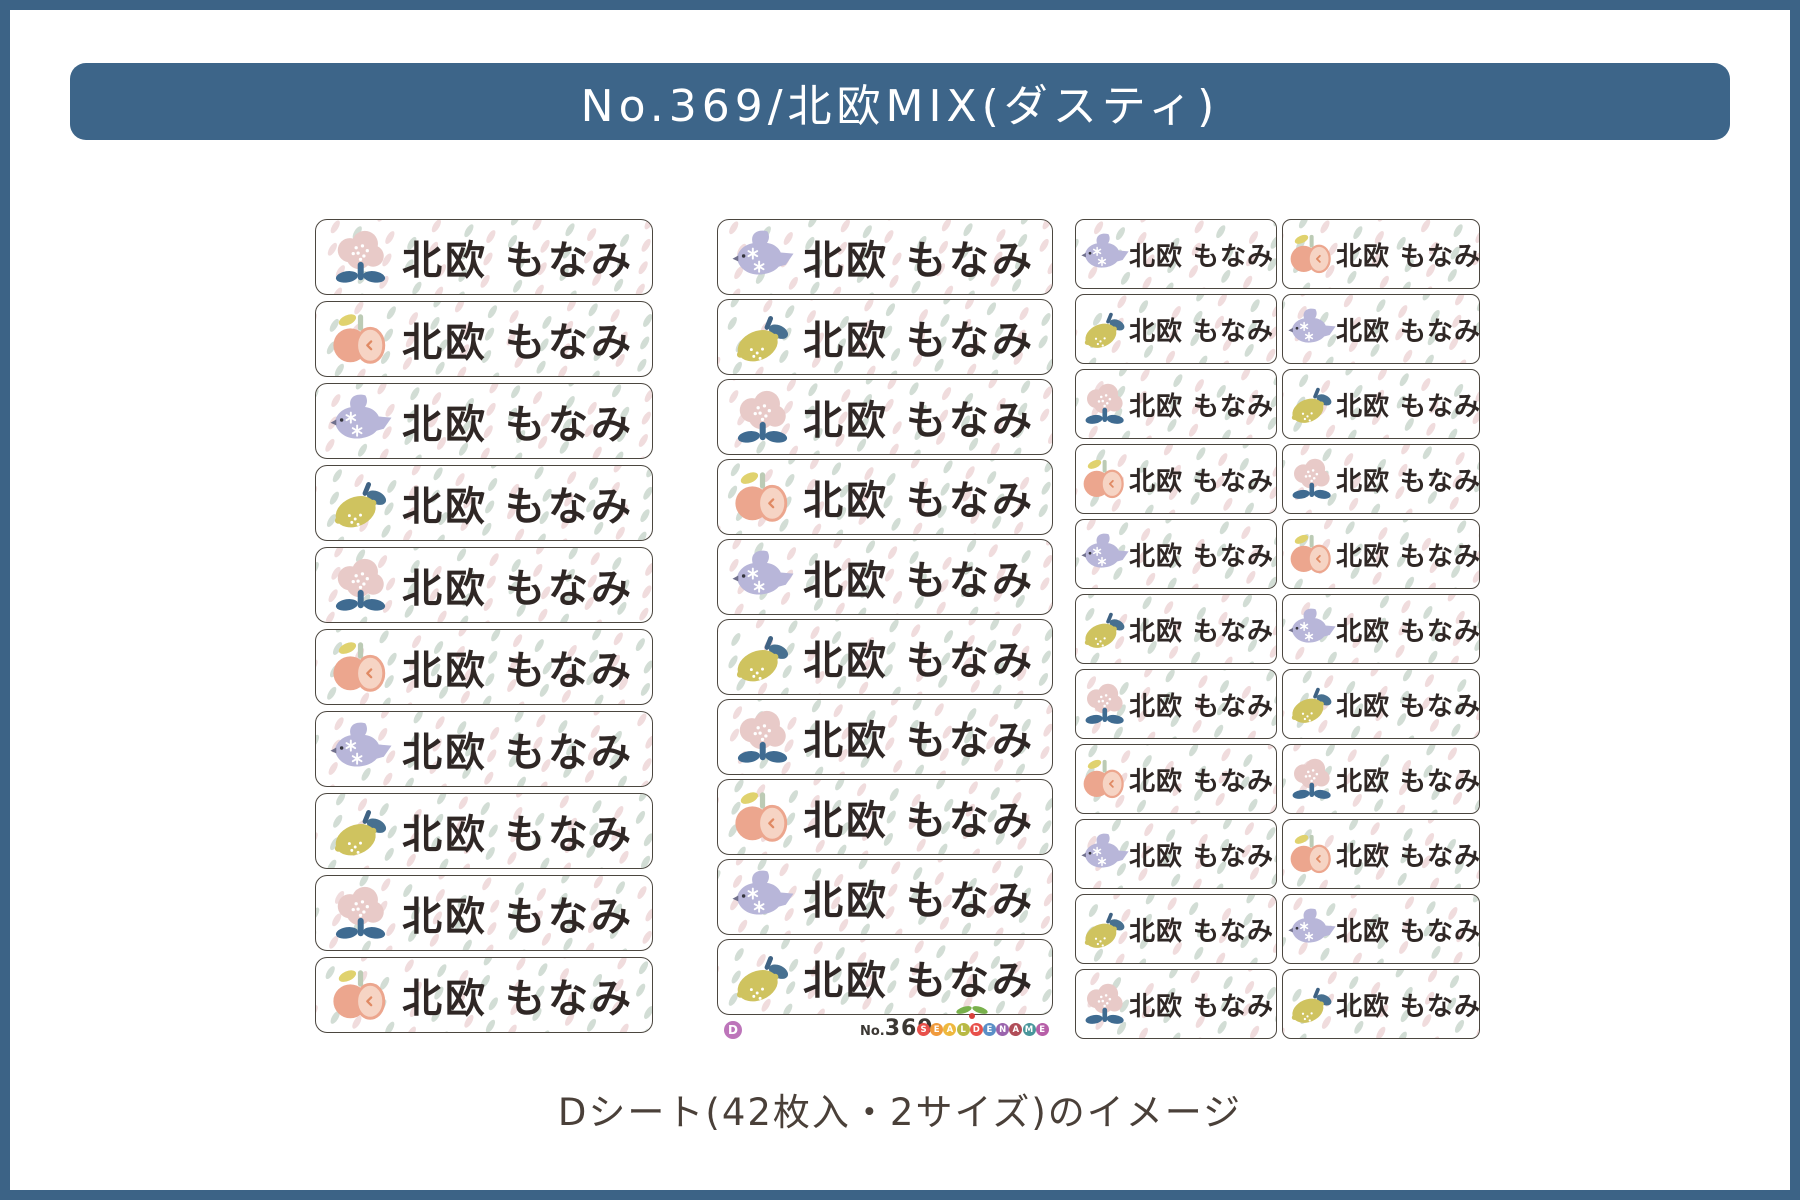 Image resolution: width=1800 pixels, height=1200 pixels. What do you see at coordinates (976, 1029) in the screenshot?
I see `brand-letter-circle: D` at bounding box center [976, 1029].